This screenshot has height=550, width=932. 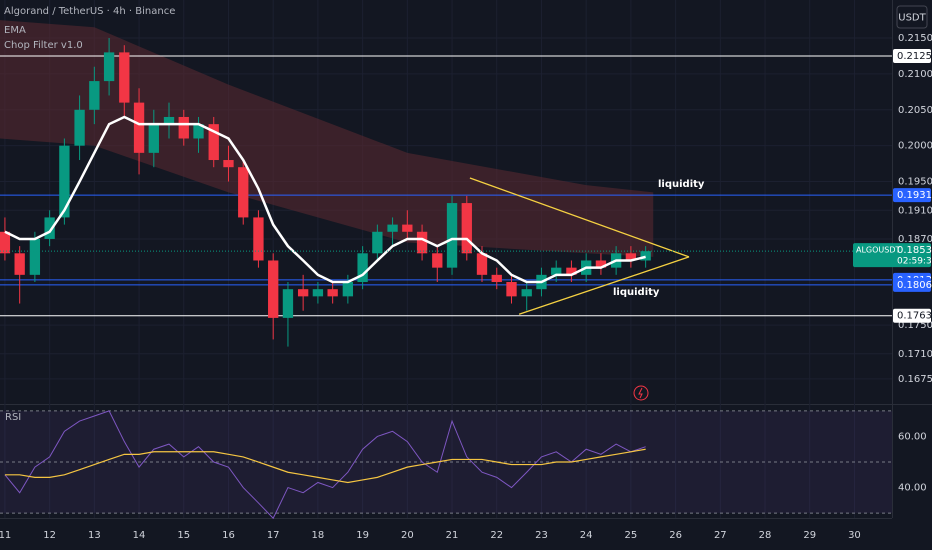 I want to click on last-price-tag, so click(x=892, y=255).